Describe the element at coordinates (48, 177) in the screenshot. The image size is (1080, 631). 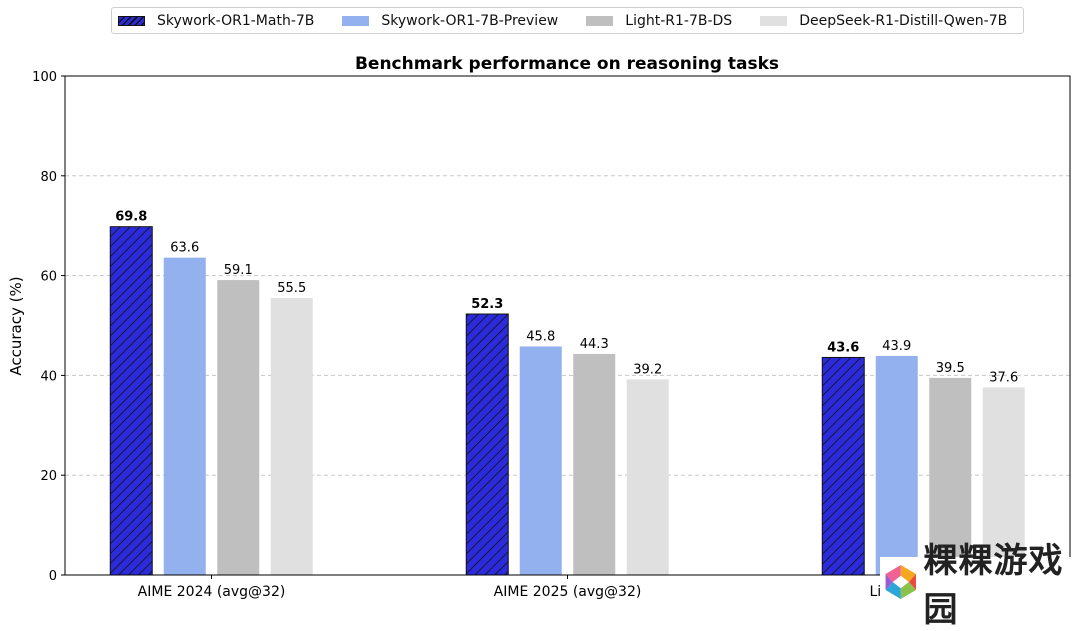
I see `y-tick-label: 80` at that location.